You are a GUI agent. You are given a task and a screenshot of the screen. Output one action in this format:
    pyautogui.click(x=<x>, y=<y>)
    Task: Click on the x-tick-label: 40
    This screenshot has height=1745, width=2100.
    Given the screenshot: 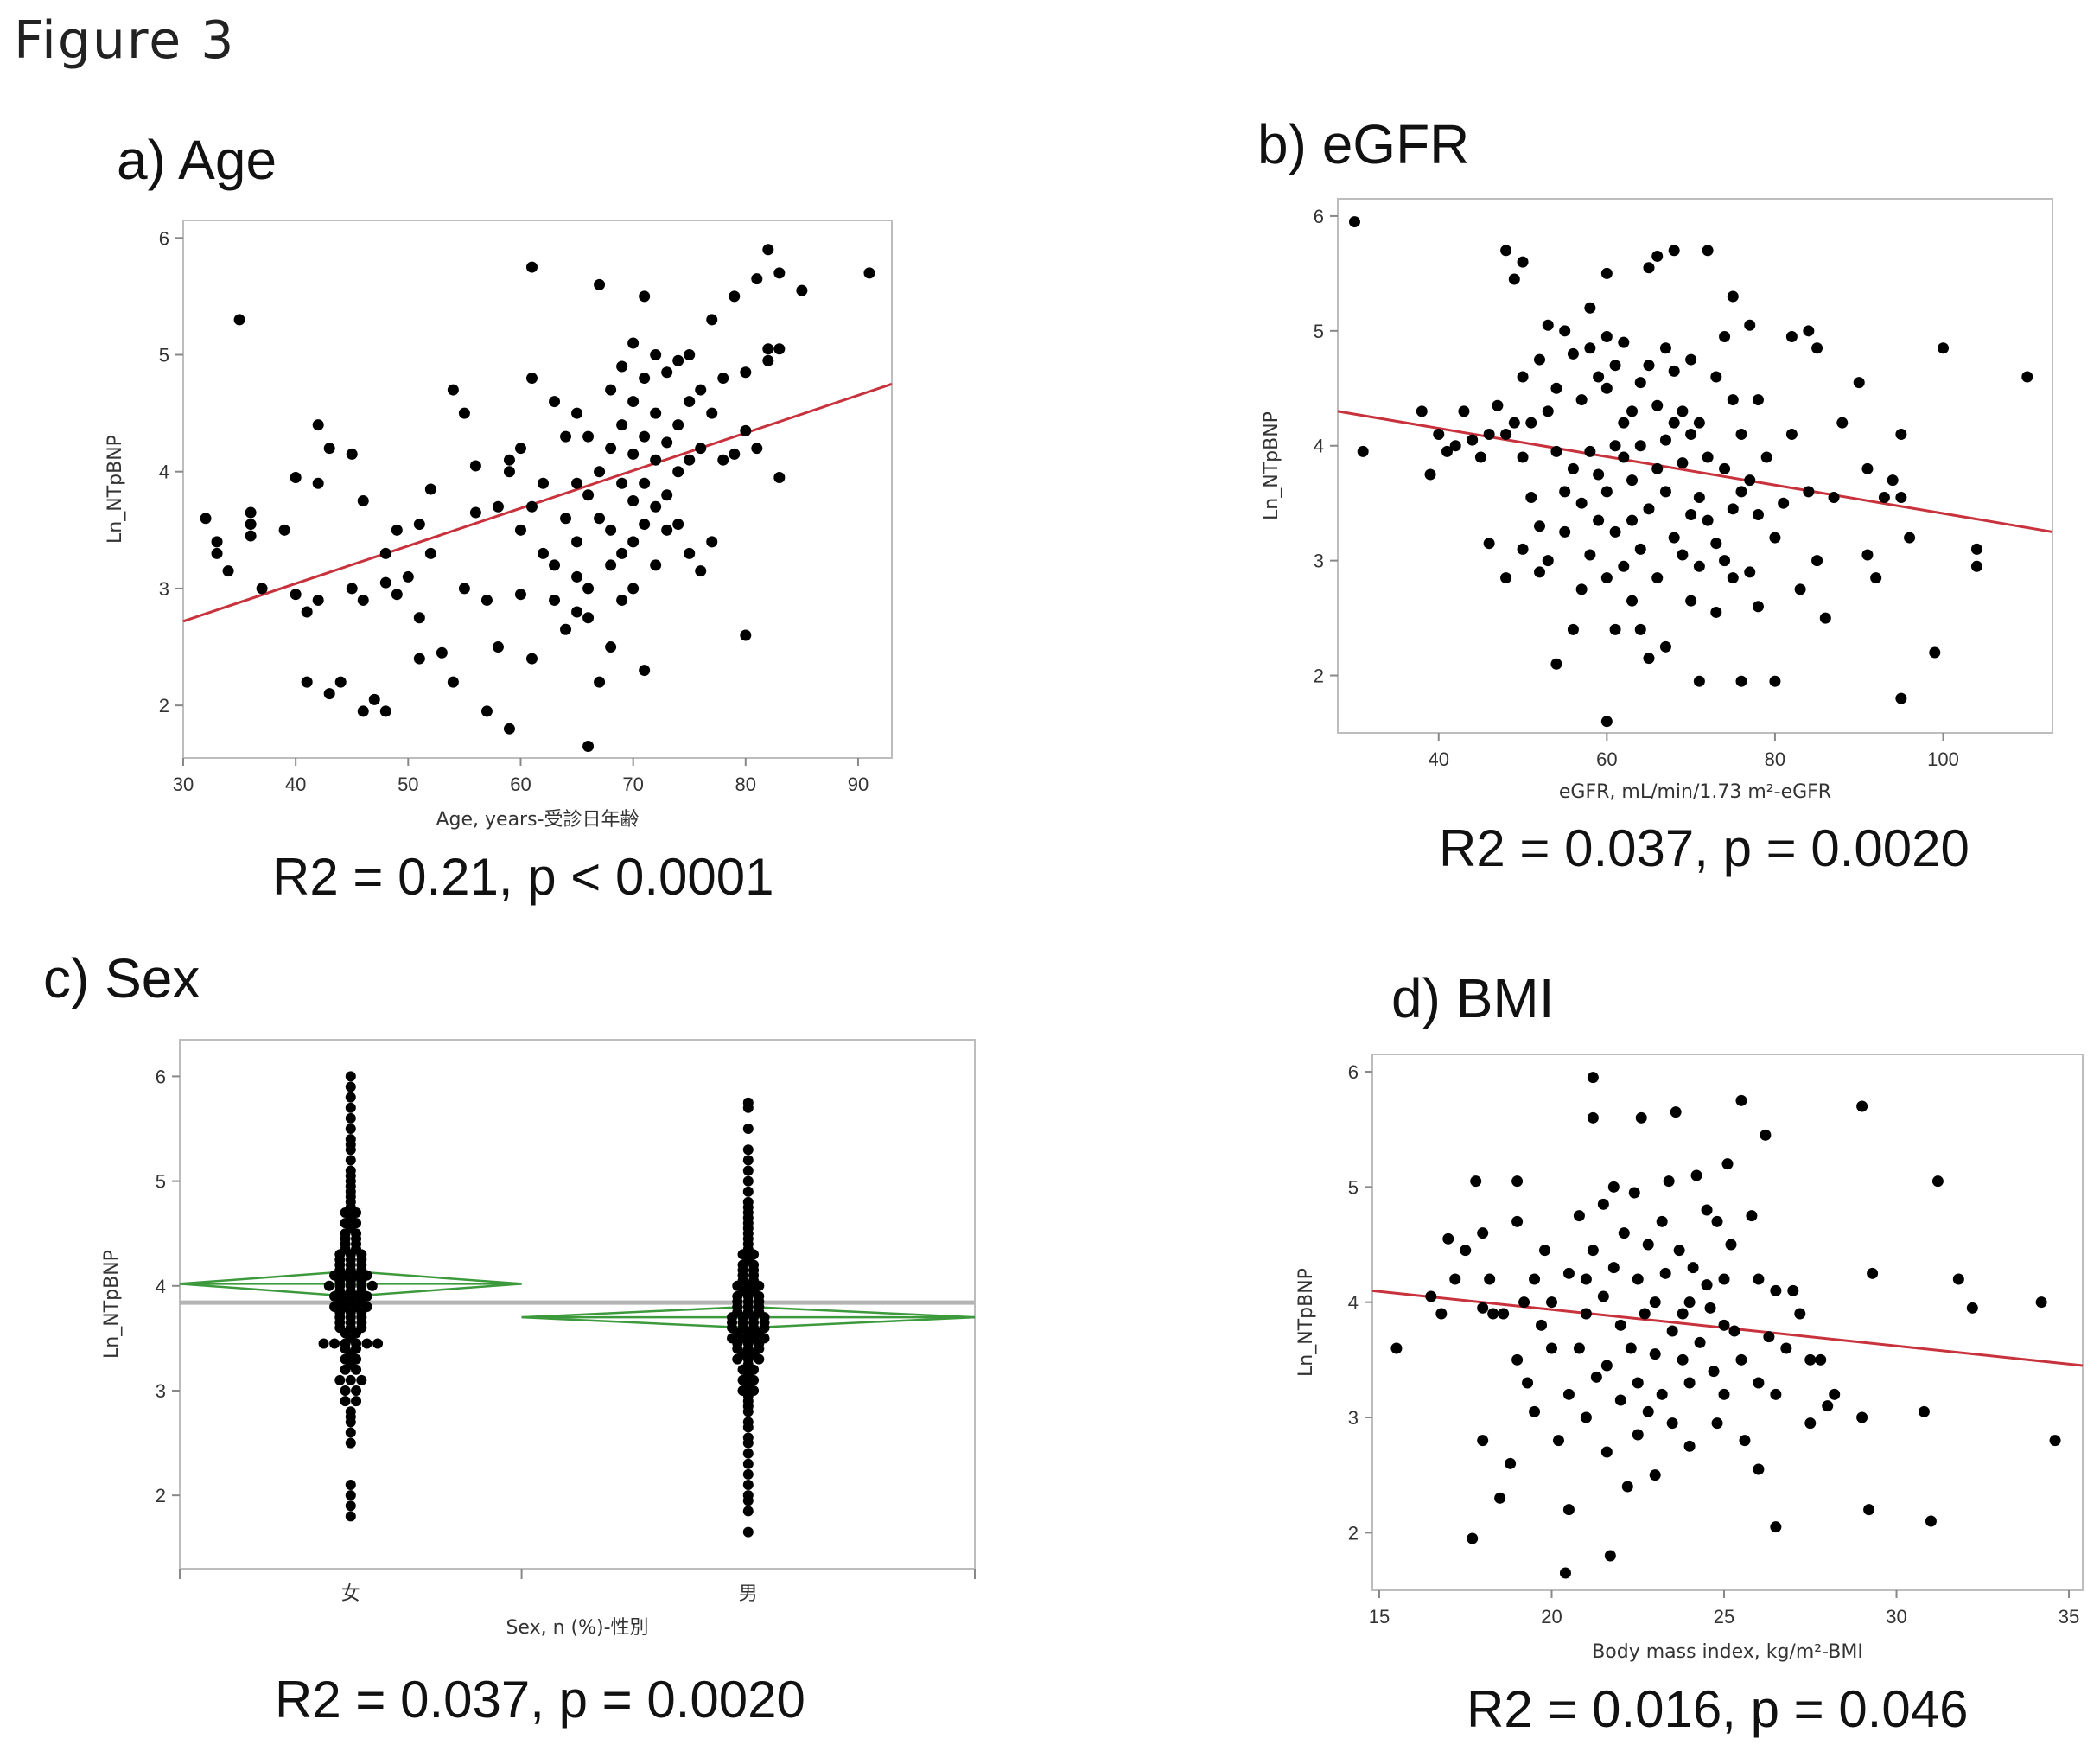 What is the action you would take?
    pyautogui.click(x=295, y=785)
    